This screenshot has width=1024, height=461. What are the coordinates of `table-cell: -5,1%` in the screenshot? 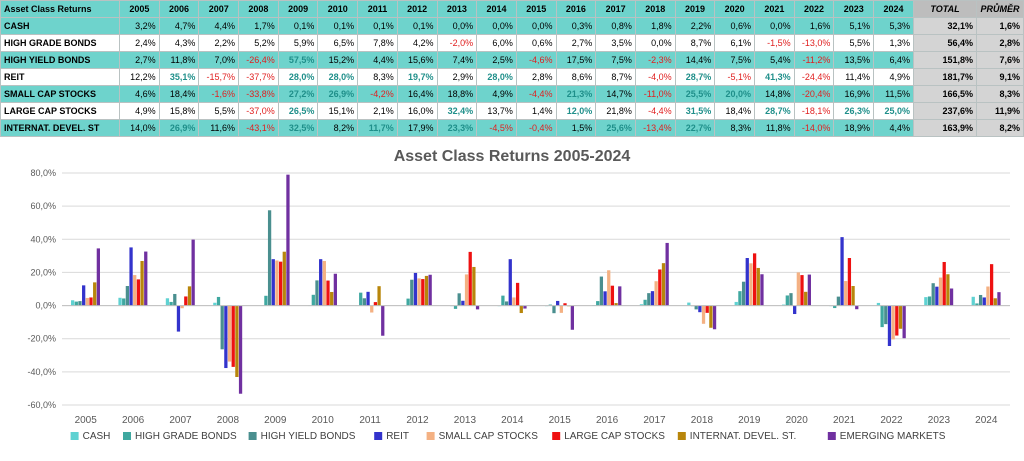 It's located at (734, 77).